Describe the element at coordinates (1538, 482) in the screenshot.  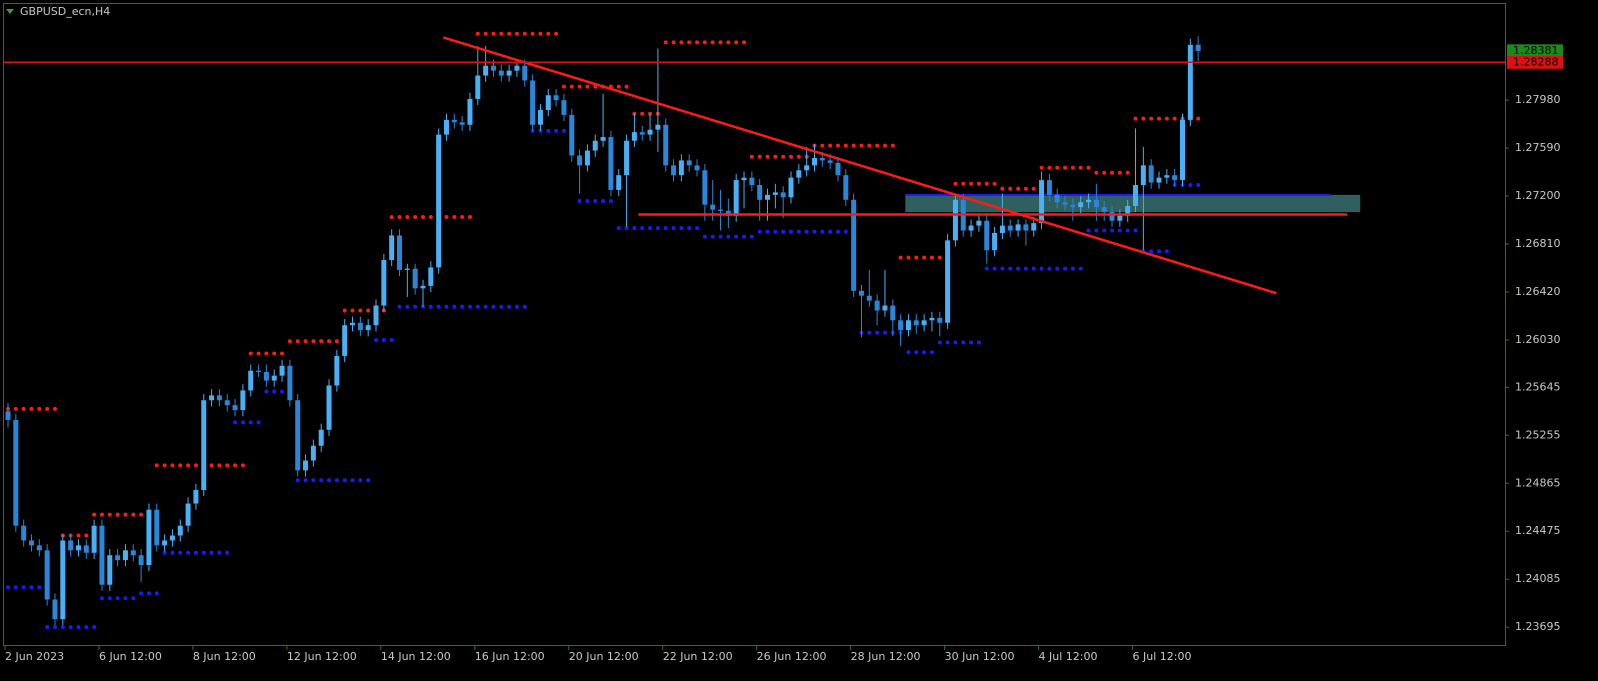
I see `y-tick-label: 1.24865` at that location.